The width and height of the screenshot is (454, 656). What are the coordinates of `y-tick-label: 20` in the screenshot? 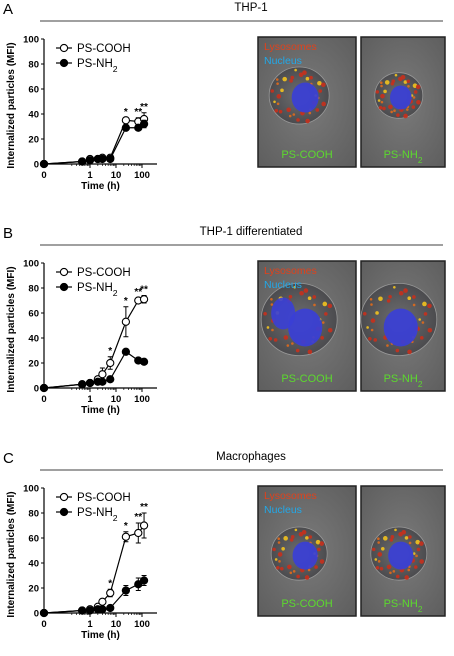 It's located at (33, 140).